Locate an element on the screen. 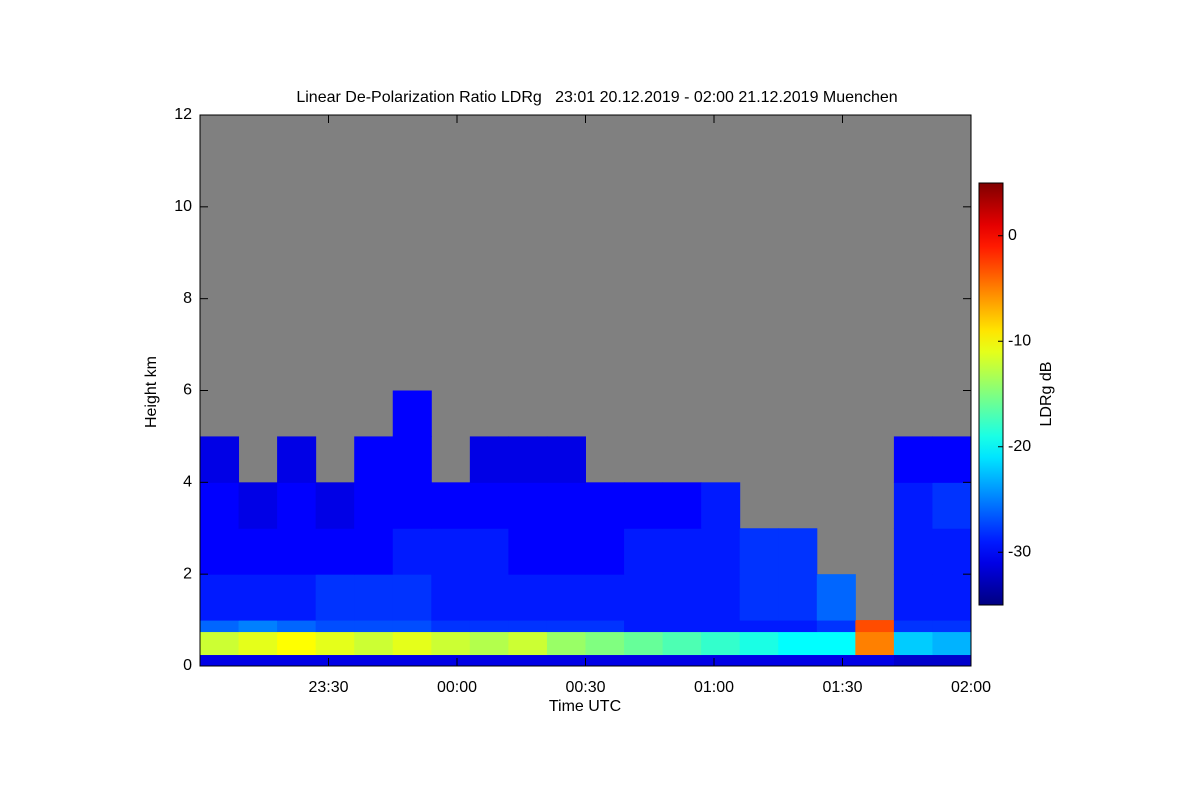 The height and width of the screenshot is (800, 1200). colorbar-label: LDRg dB is located at coordinates (1046, 394).